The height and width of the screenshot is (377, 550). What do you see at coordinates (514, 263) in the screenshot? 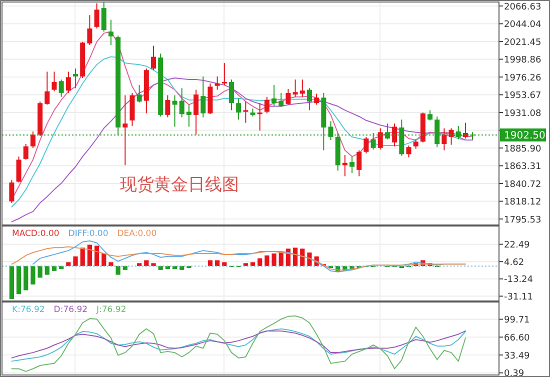
I see `y-tick-label: 4.62` at bounding box center [514, 263].